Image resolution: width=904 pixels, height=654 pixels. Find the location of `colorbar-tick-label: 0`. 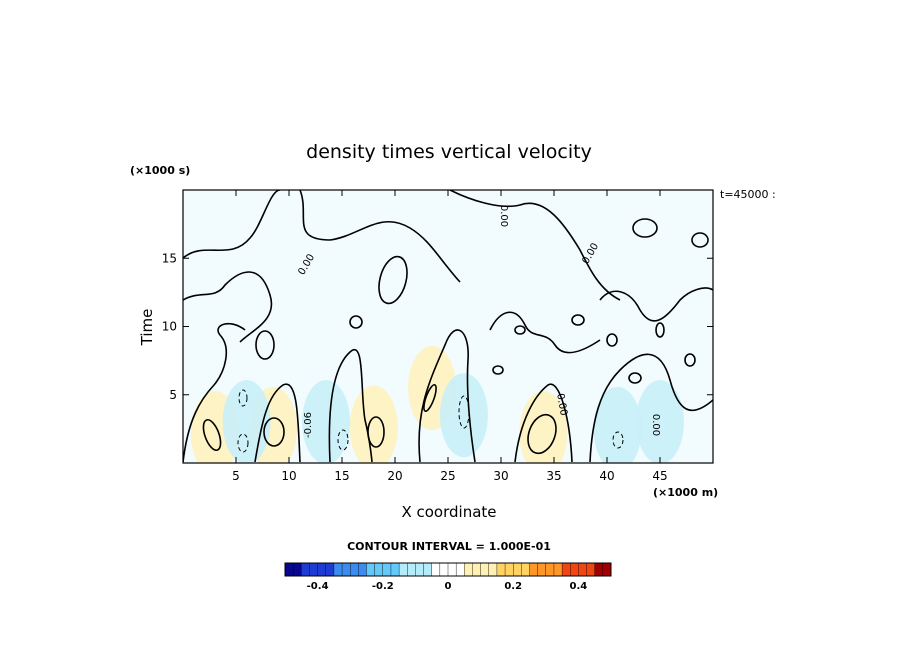

colorbar-tick-label: 0 is located at coordinates (448, 586).